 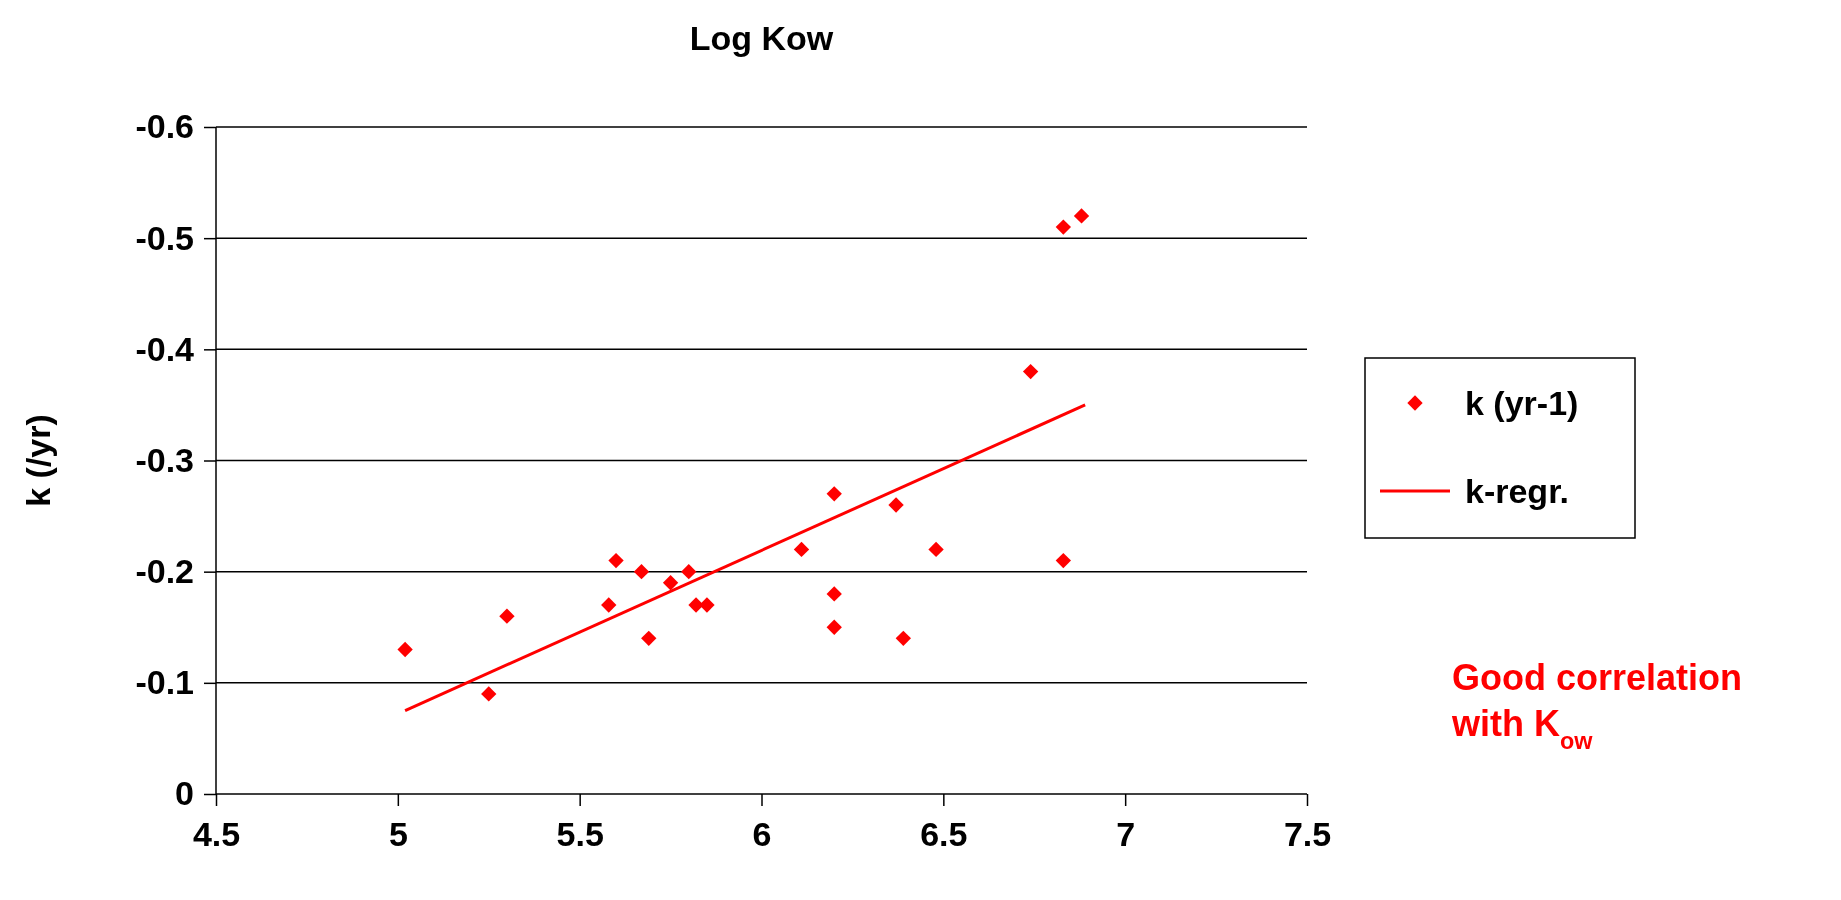 I want to click on y-tick-label: -0.1, so click(x=164, y=682).